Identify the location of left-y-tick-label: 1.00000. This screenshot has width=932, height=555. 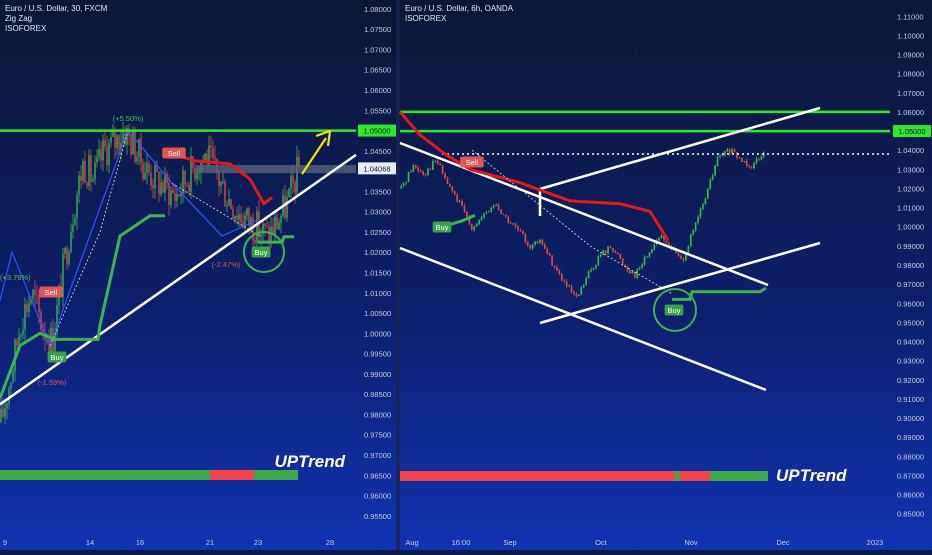
(377, 333).